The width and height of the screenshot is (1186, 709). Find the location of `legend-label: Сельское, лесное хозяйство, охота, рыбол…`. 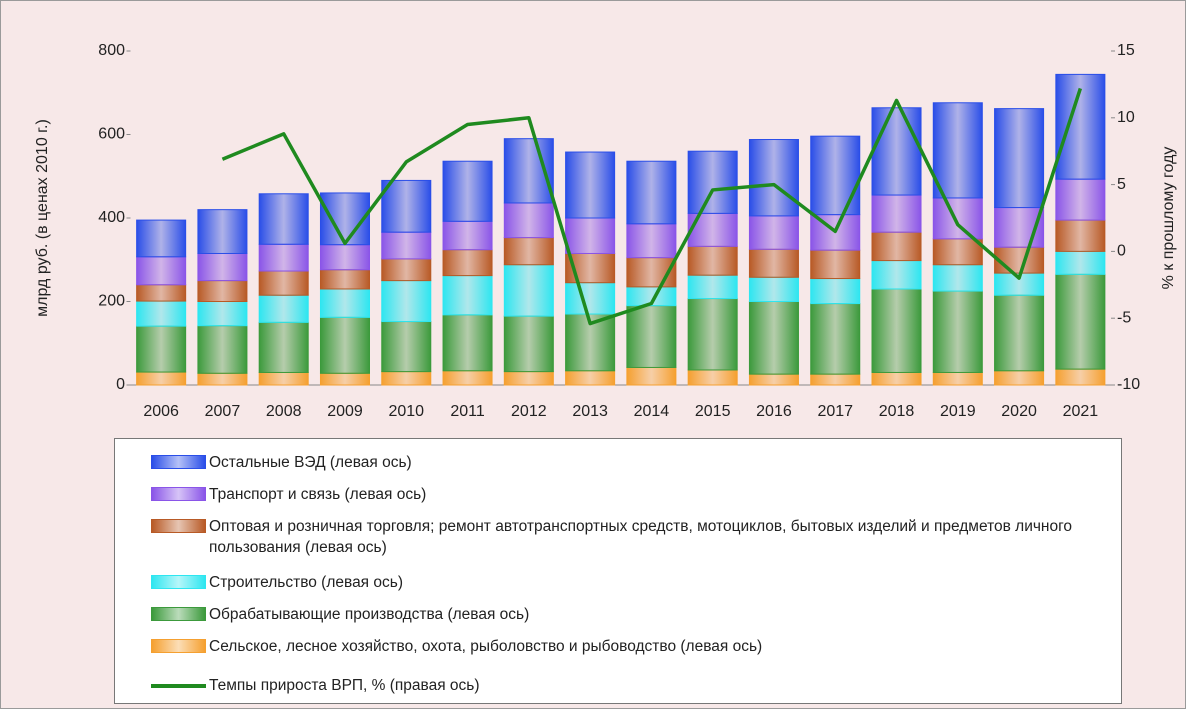

legend-label: Сельское, лесное хозяйство, охота, рыбол… is located at coordinates (486, 646).